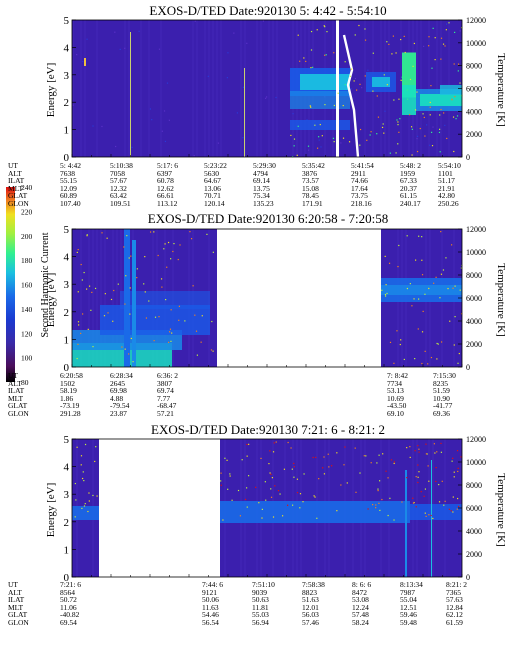 This screenshot has height=649, width=505. What do you see at coordinates (453, 592) in the screenshot?
I see `ephemeris-value: 7365` at bounding box center [453, 592].